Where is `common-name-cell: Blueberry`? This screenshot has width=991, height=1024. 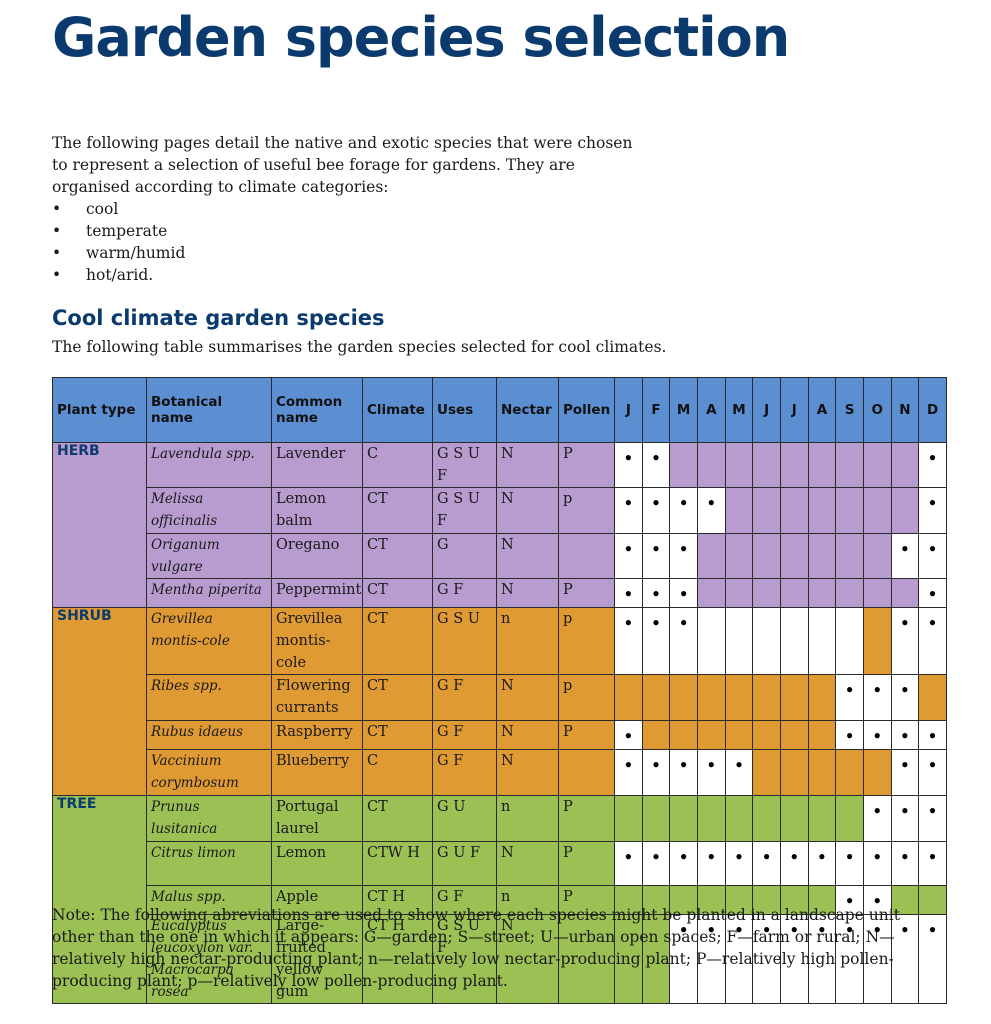
common-name-cell: Blueberry is located at coordinates (317, 772).